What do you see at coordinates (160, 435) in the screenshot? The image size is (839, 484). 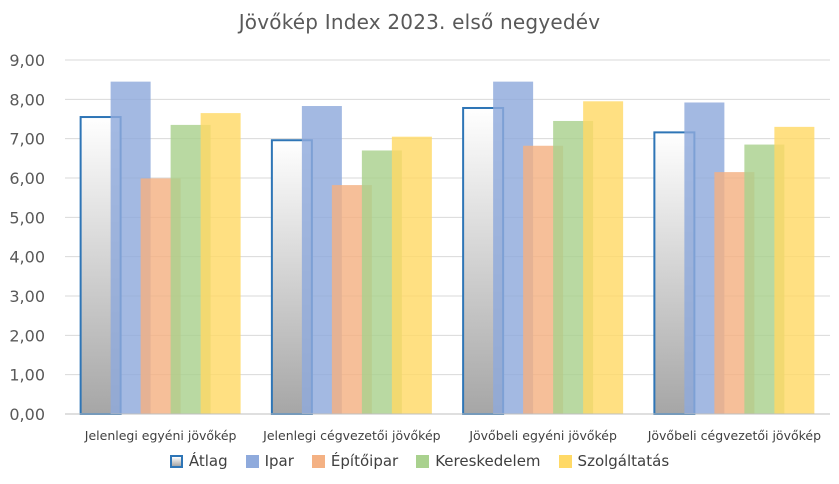 I see `x-tick-label: Jelenlegi egyéni jövőkép` at bounding box center [160, 435].